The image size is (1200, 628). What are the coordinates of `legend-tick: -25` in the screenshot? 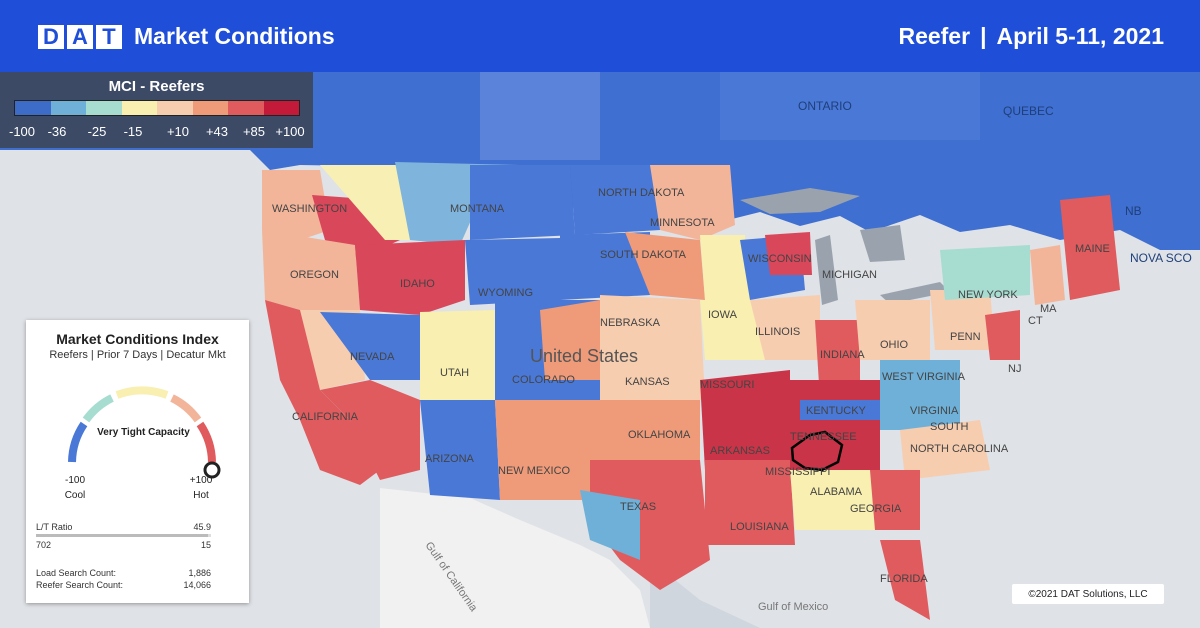 It's located at (97, 131).